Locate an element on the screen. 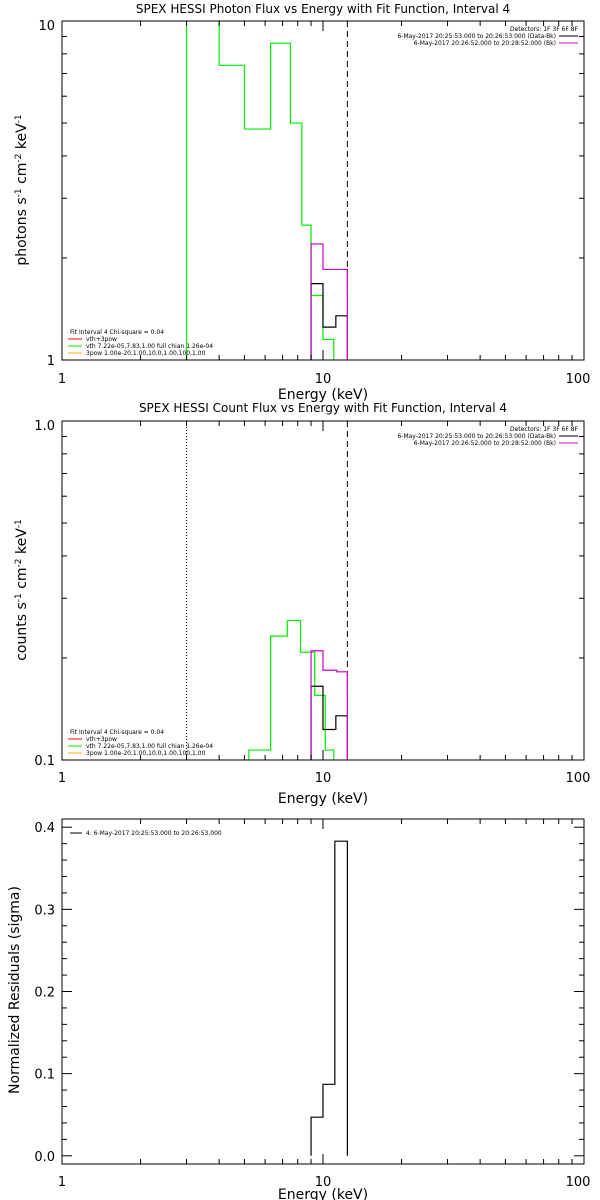  y-tick-labels: 0.0 0.1 0.2 0.3 0.4 is located at coordinates (44, 993).